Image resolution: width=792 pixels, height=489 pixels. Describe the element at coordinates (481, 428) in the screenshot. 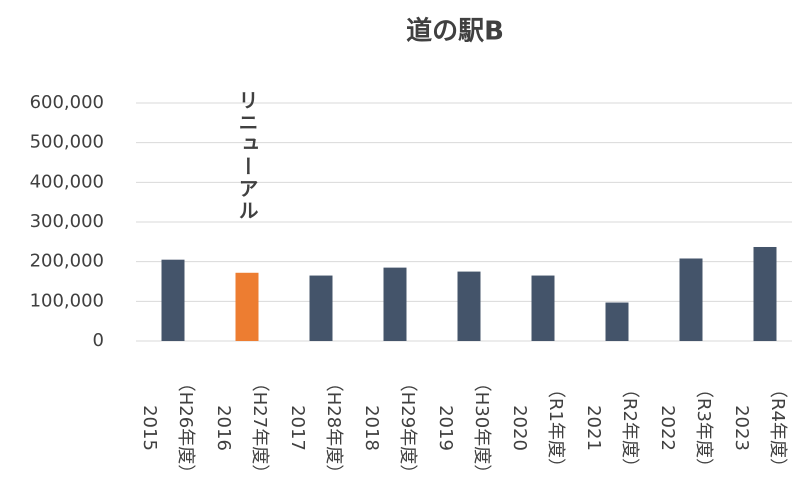

I see `x-tick-label: （H30年度）` at that location.